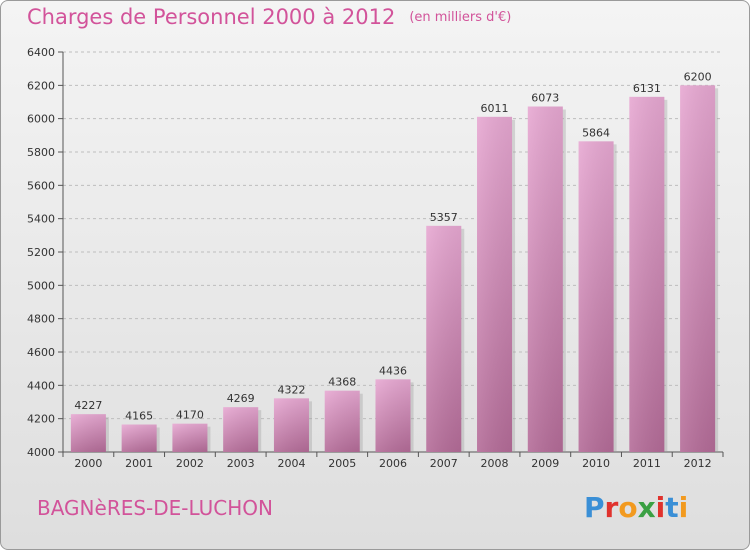 Image resolution: width=750 pixels, height=550 pixels. Describe the element at coordinates (393, 463) in the screenshot. I see `x-tick-label: 2006` at that location.